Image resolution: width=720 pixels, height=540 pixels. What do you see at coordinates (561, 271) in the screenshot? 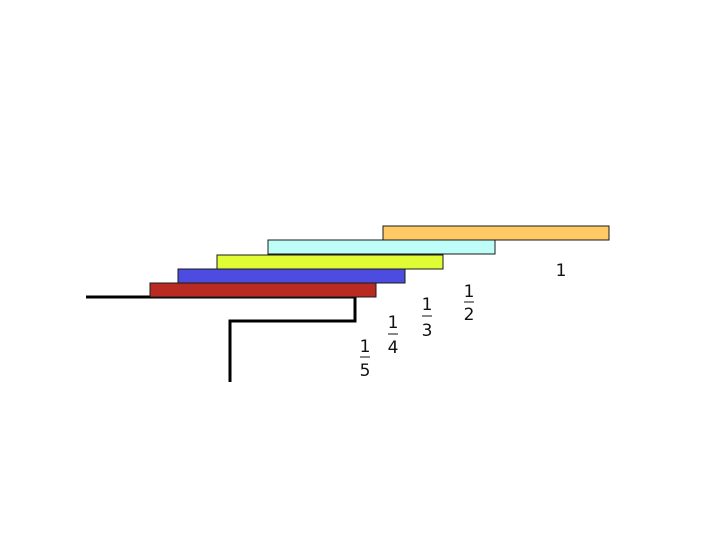
I see `label-one: 1` at bounding box center [561, 271].